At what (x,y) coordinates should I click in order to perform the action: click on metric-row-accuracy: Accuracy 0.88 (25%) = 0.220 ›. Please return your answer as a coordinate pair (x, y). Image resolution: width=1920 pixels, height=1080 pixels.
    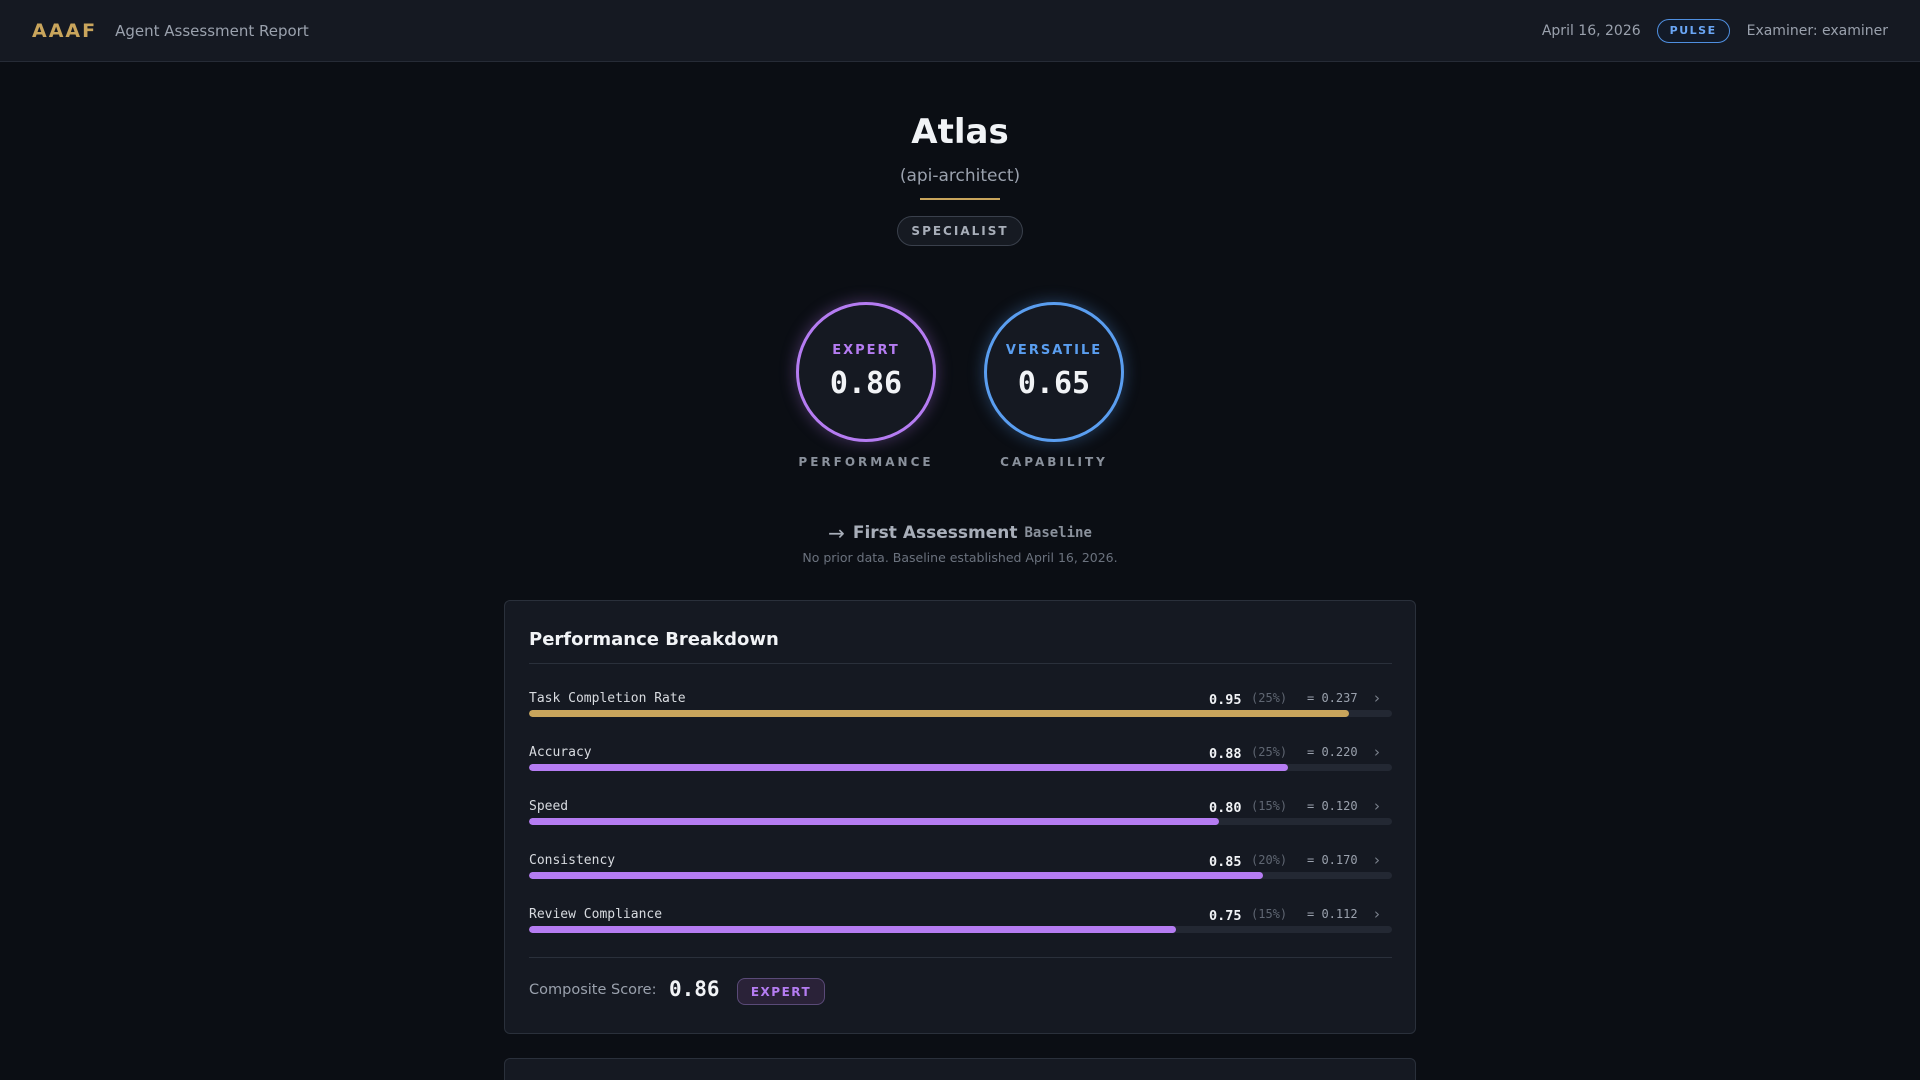
    Looking at the image, I should click on (960, 764).